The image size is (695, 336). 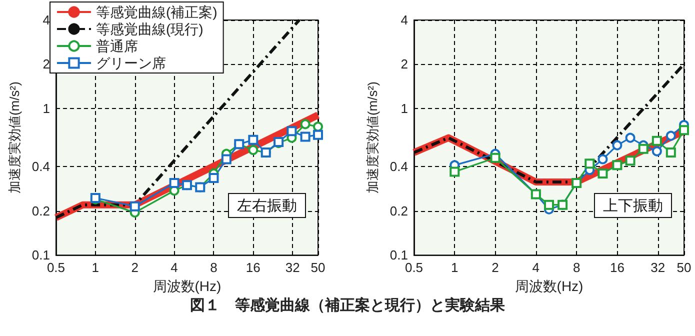 What do you see at coordinates (150, 29) in the screenshot?
I see `legend-label: 等感覚曲線(現行)` at bounding box center [150, 29].